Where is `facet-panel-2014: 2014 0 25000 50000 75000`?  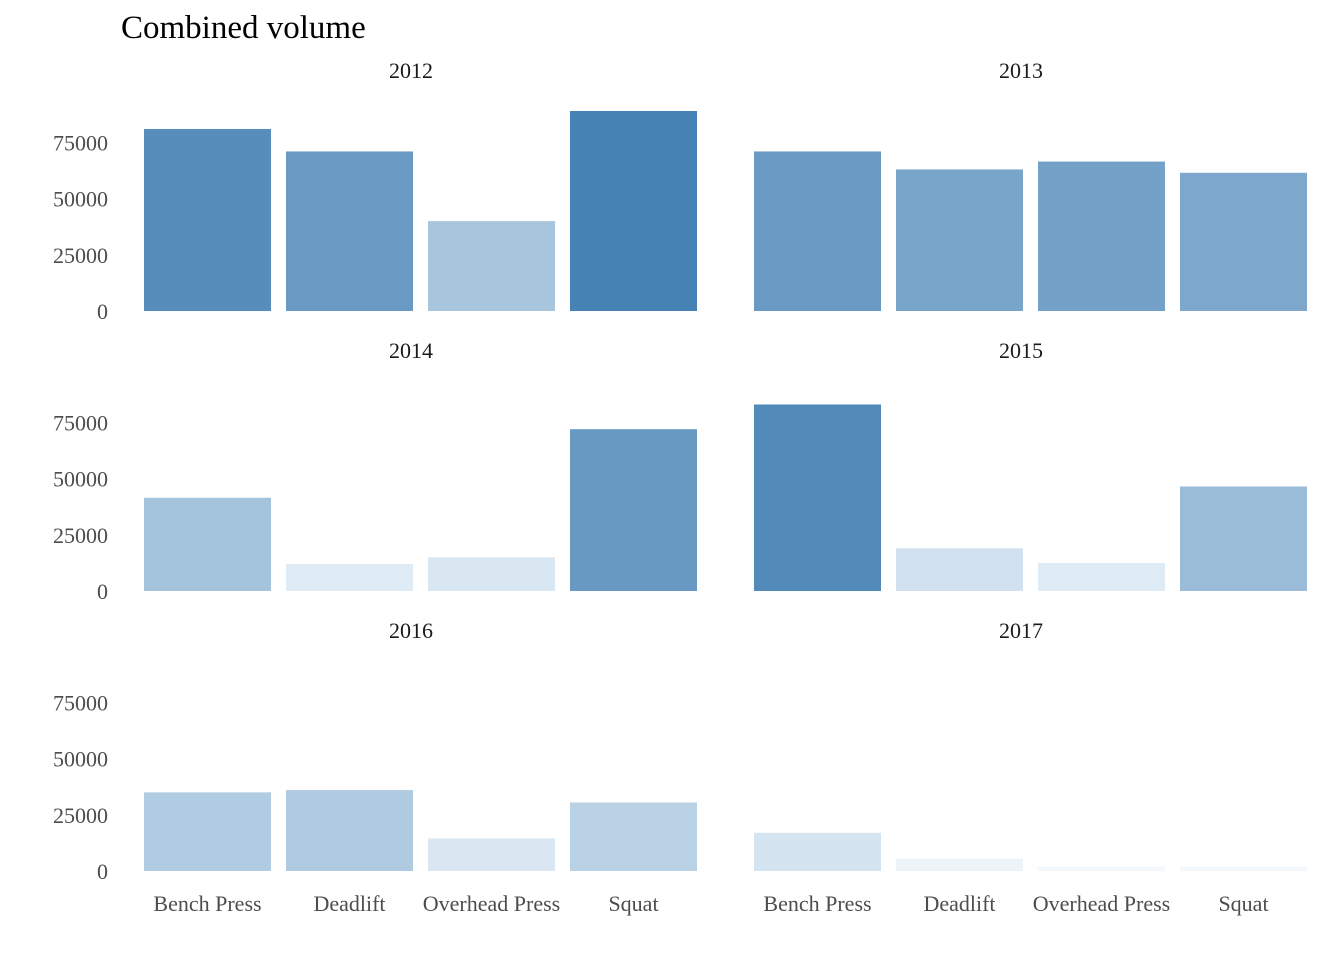
facet-panel-2014: 2014 0 25000 50000 75000 is located at coordinates (375, 471).